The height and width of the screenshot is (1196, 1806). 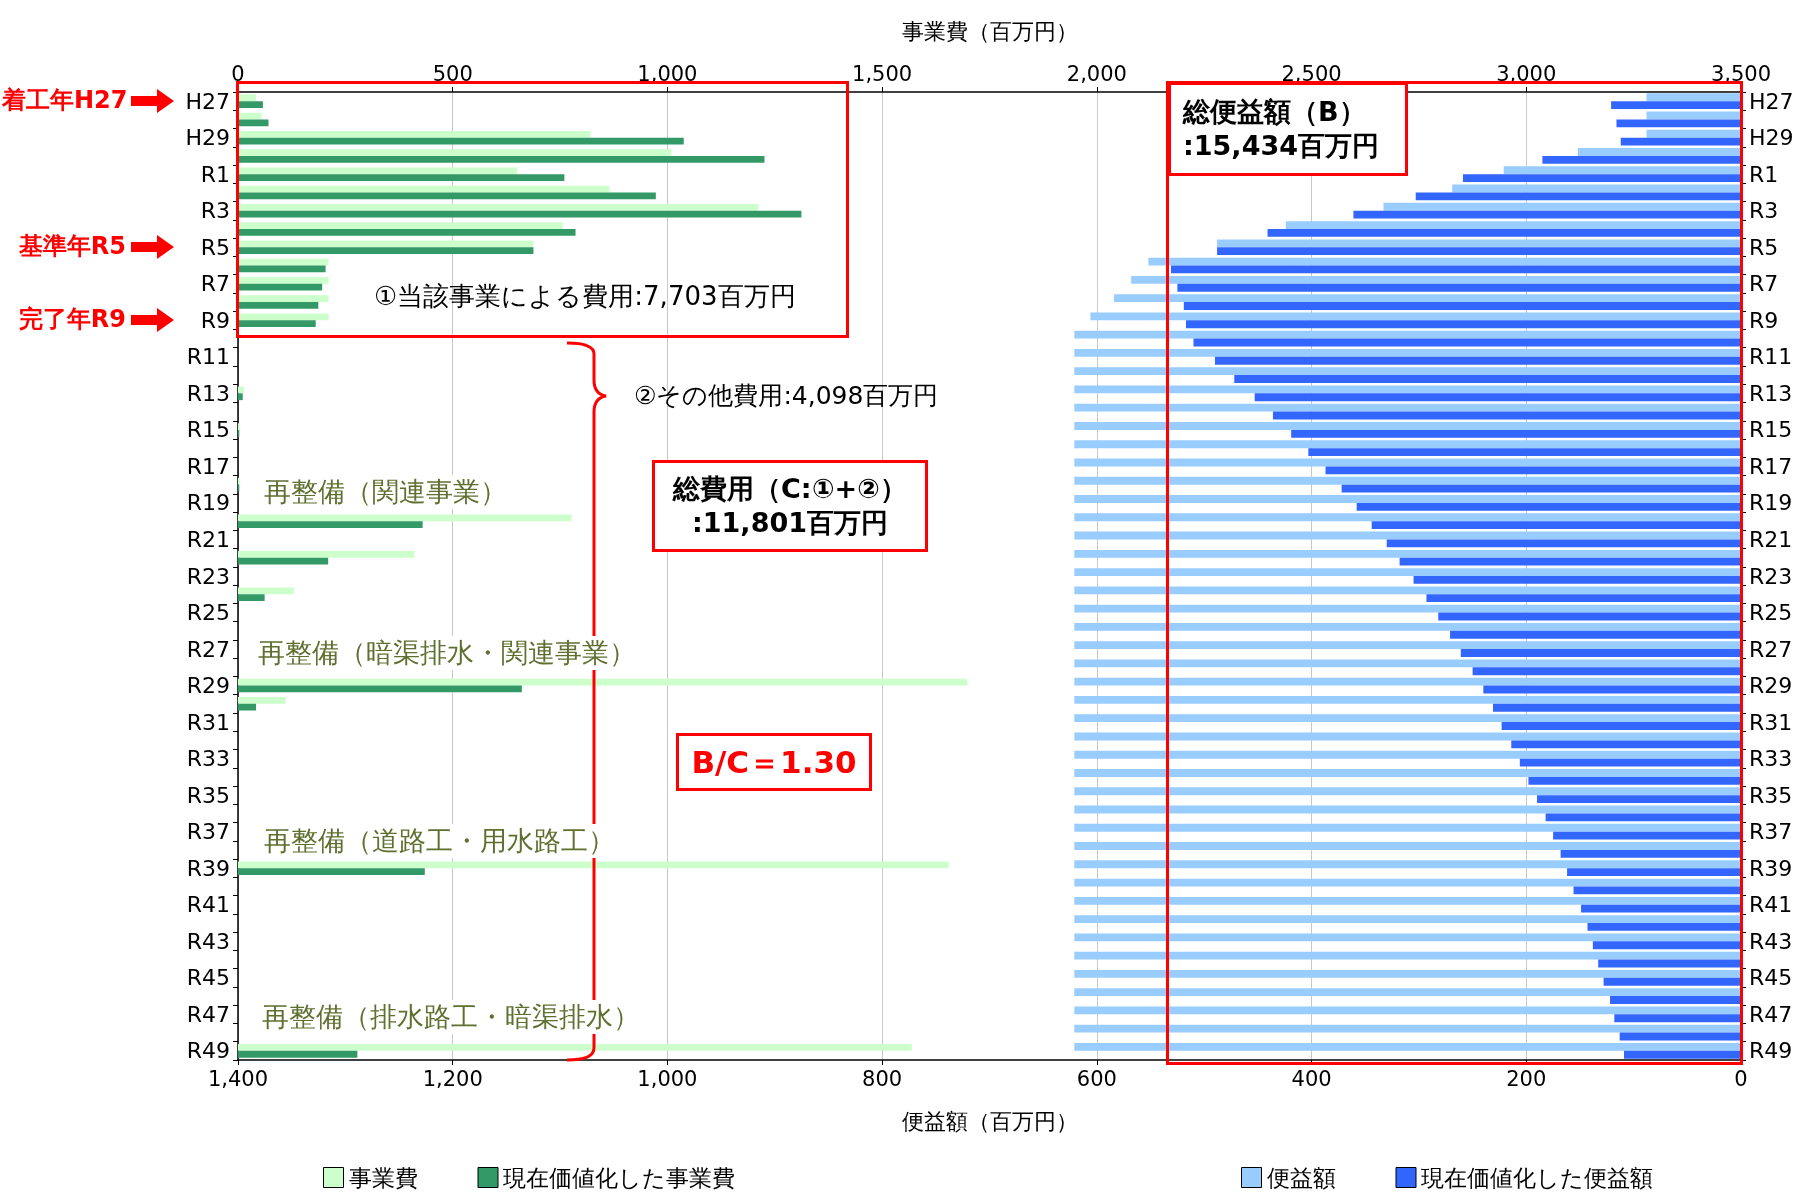 What do you see at coordinates (208, 503) in the screenshot?
I see `category-label: R19` at bounding box center [208, 503].